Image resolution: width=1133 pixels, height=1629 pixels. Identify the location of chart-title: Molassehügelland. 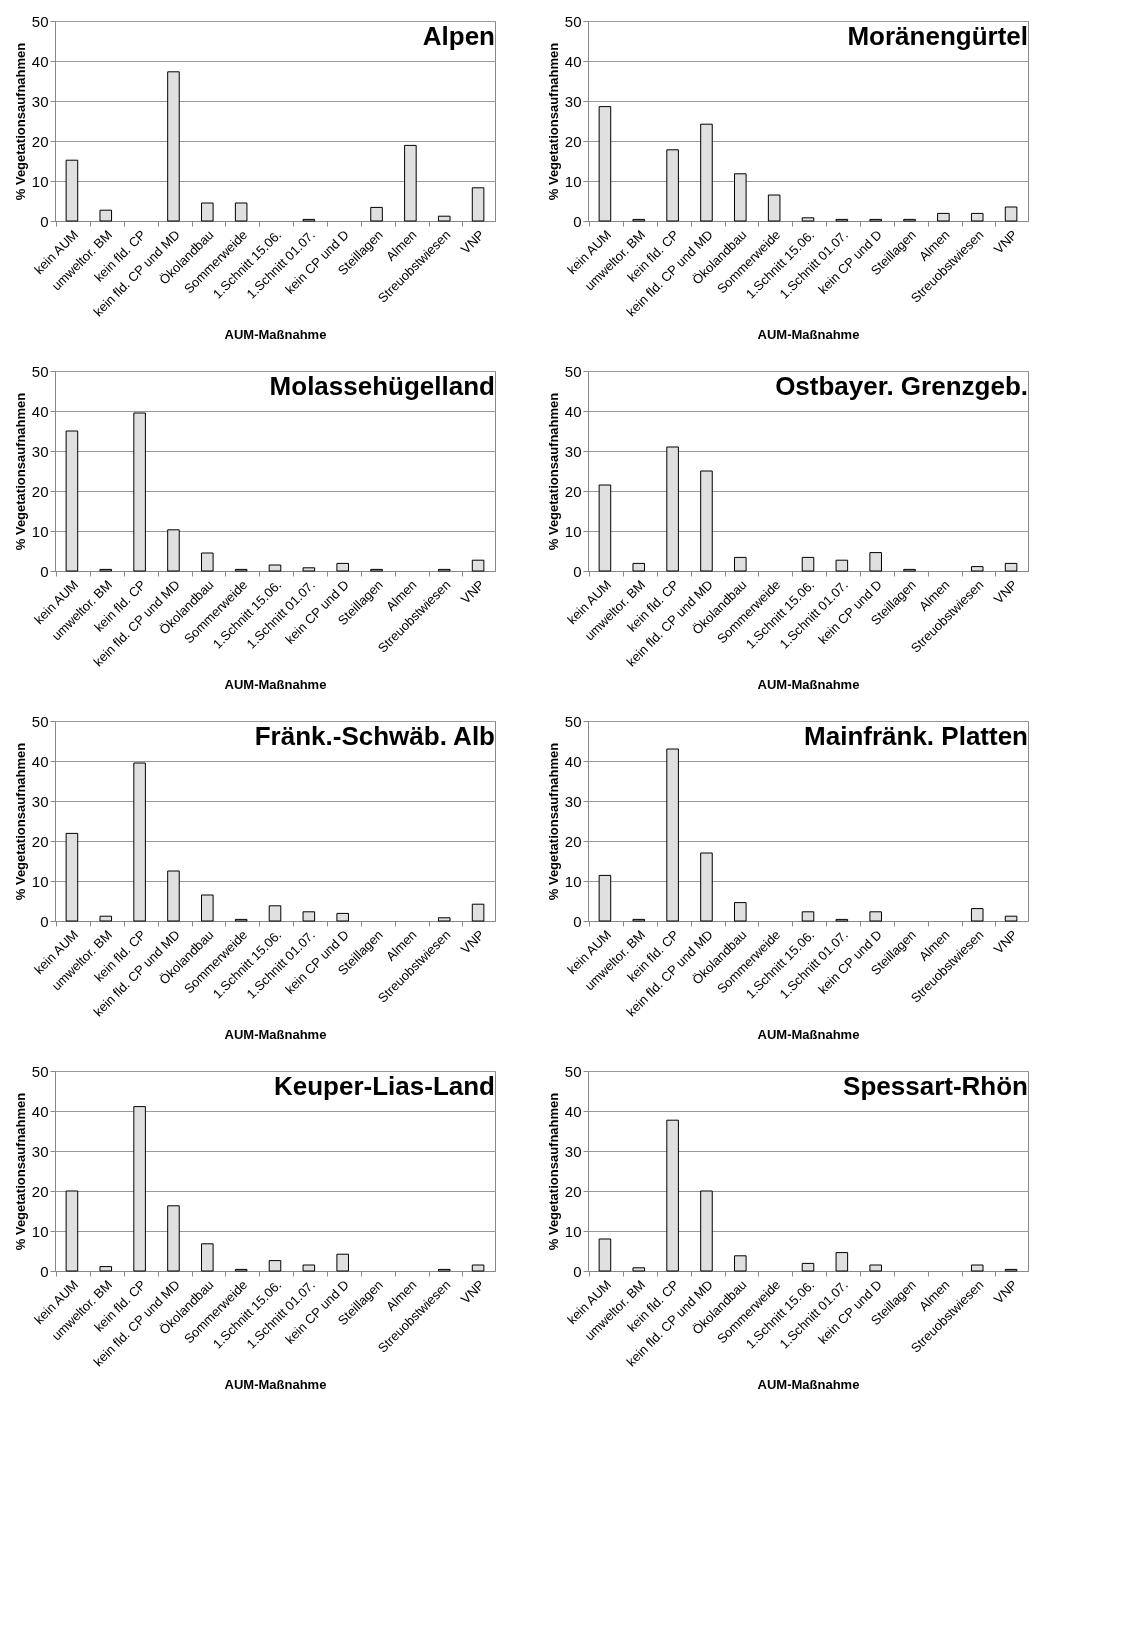
(382, 386).